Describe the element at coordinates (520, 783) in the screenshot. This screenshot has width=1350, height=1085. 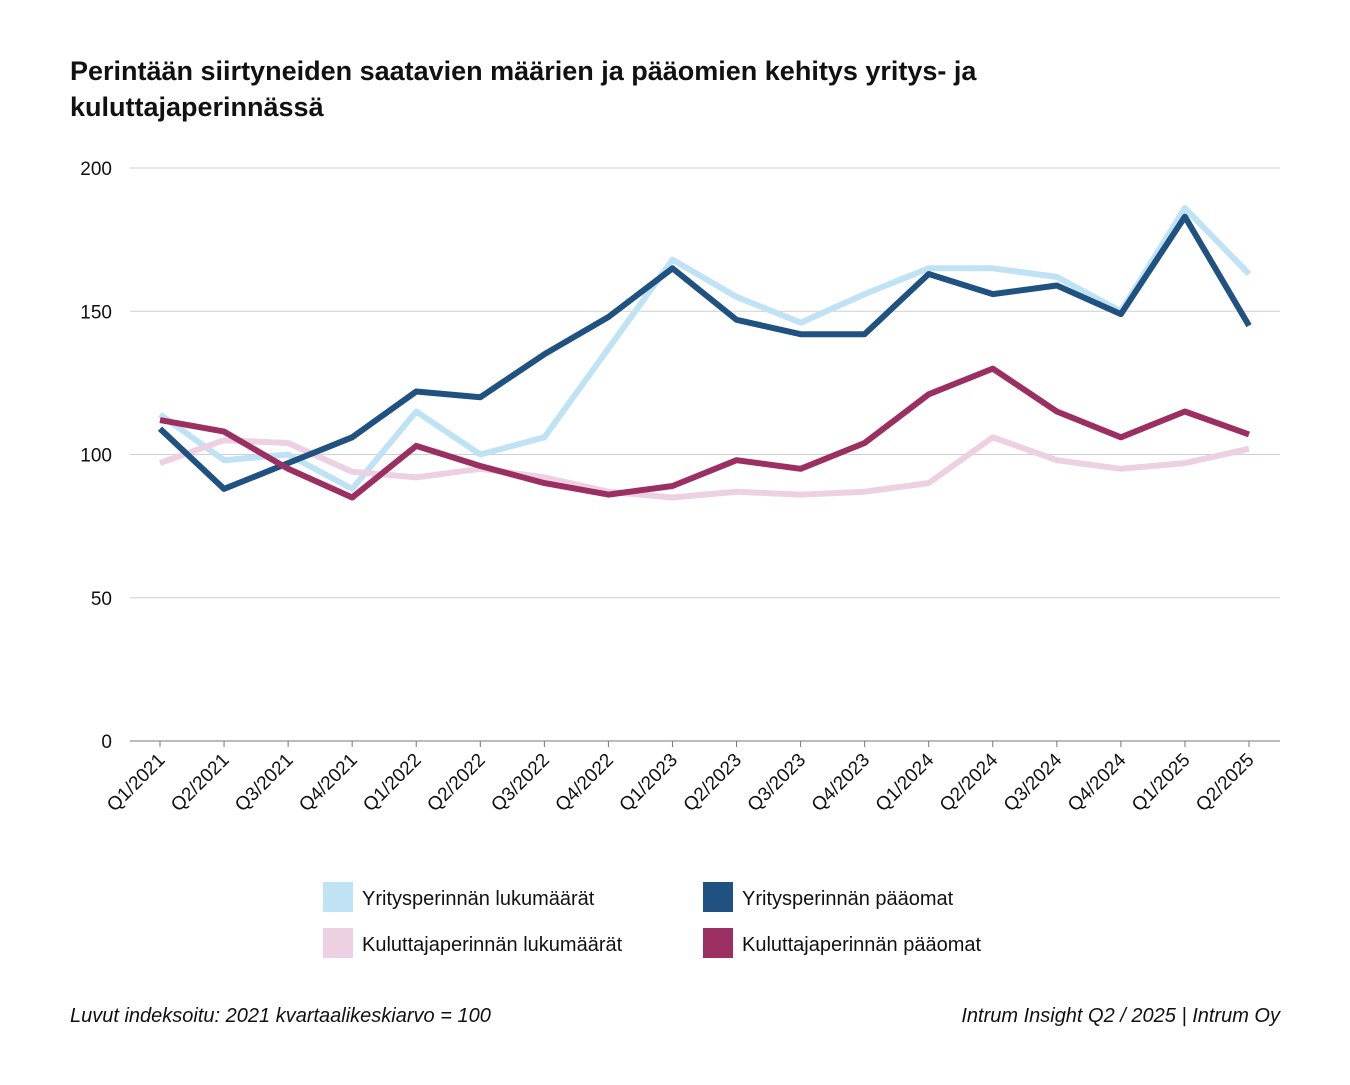
I see `x-tick-label: Q3/2022` at that location.